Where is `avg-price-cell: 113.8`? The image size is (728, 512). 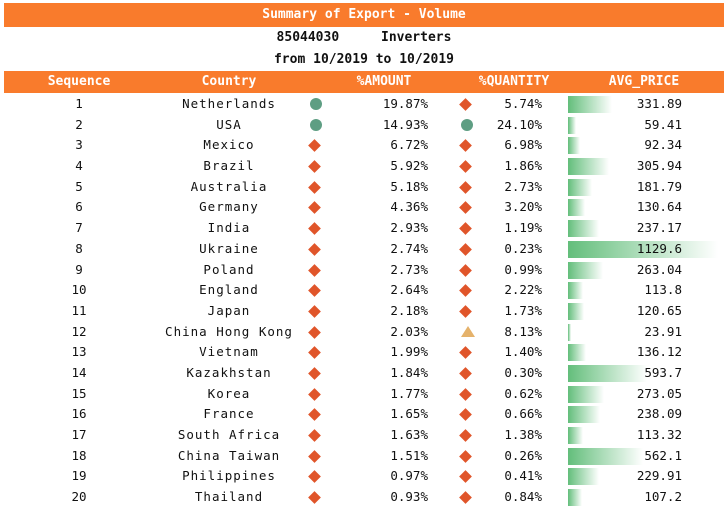 avg-price-cell: 113.8 is located at coordinates (644, 290).